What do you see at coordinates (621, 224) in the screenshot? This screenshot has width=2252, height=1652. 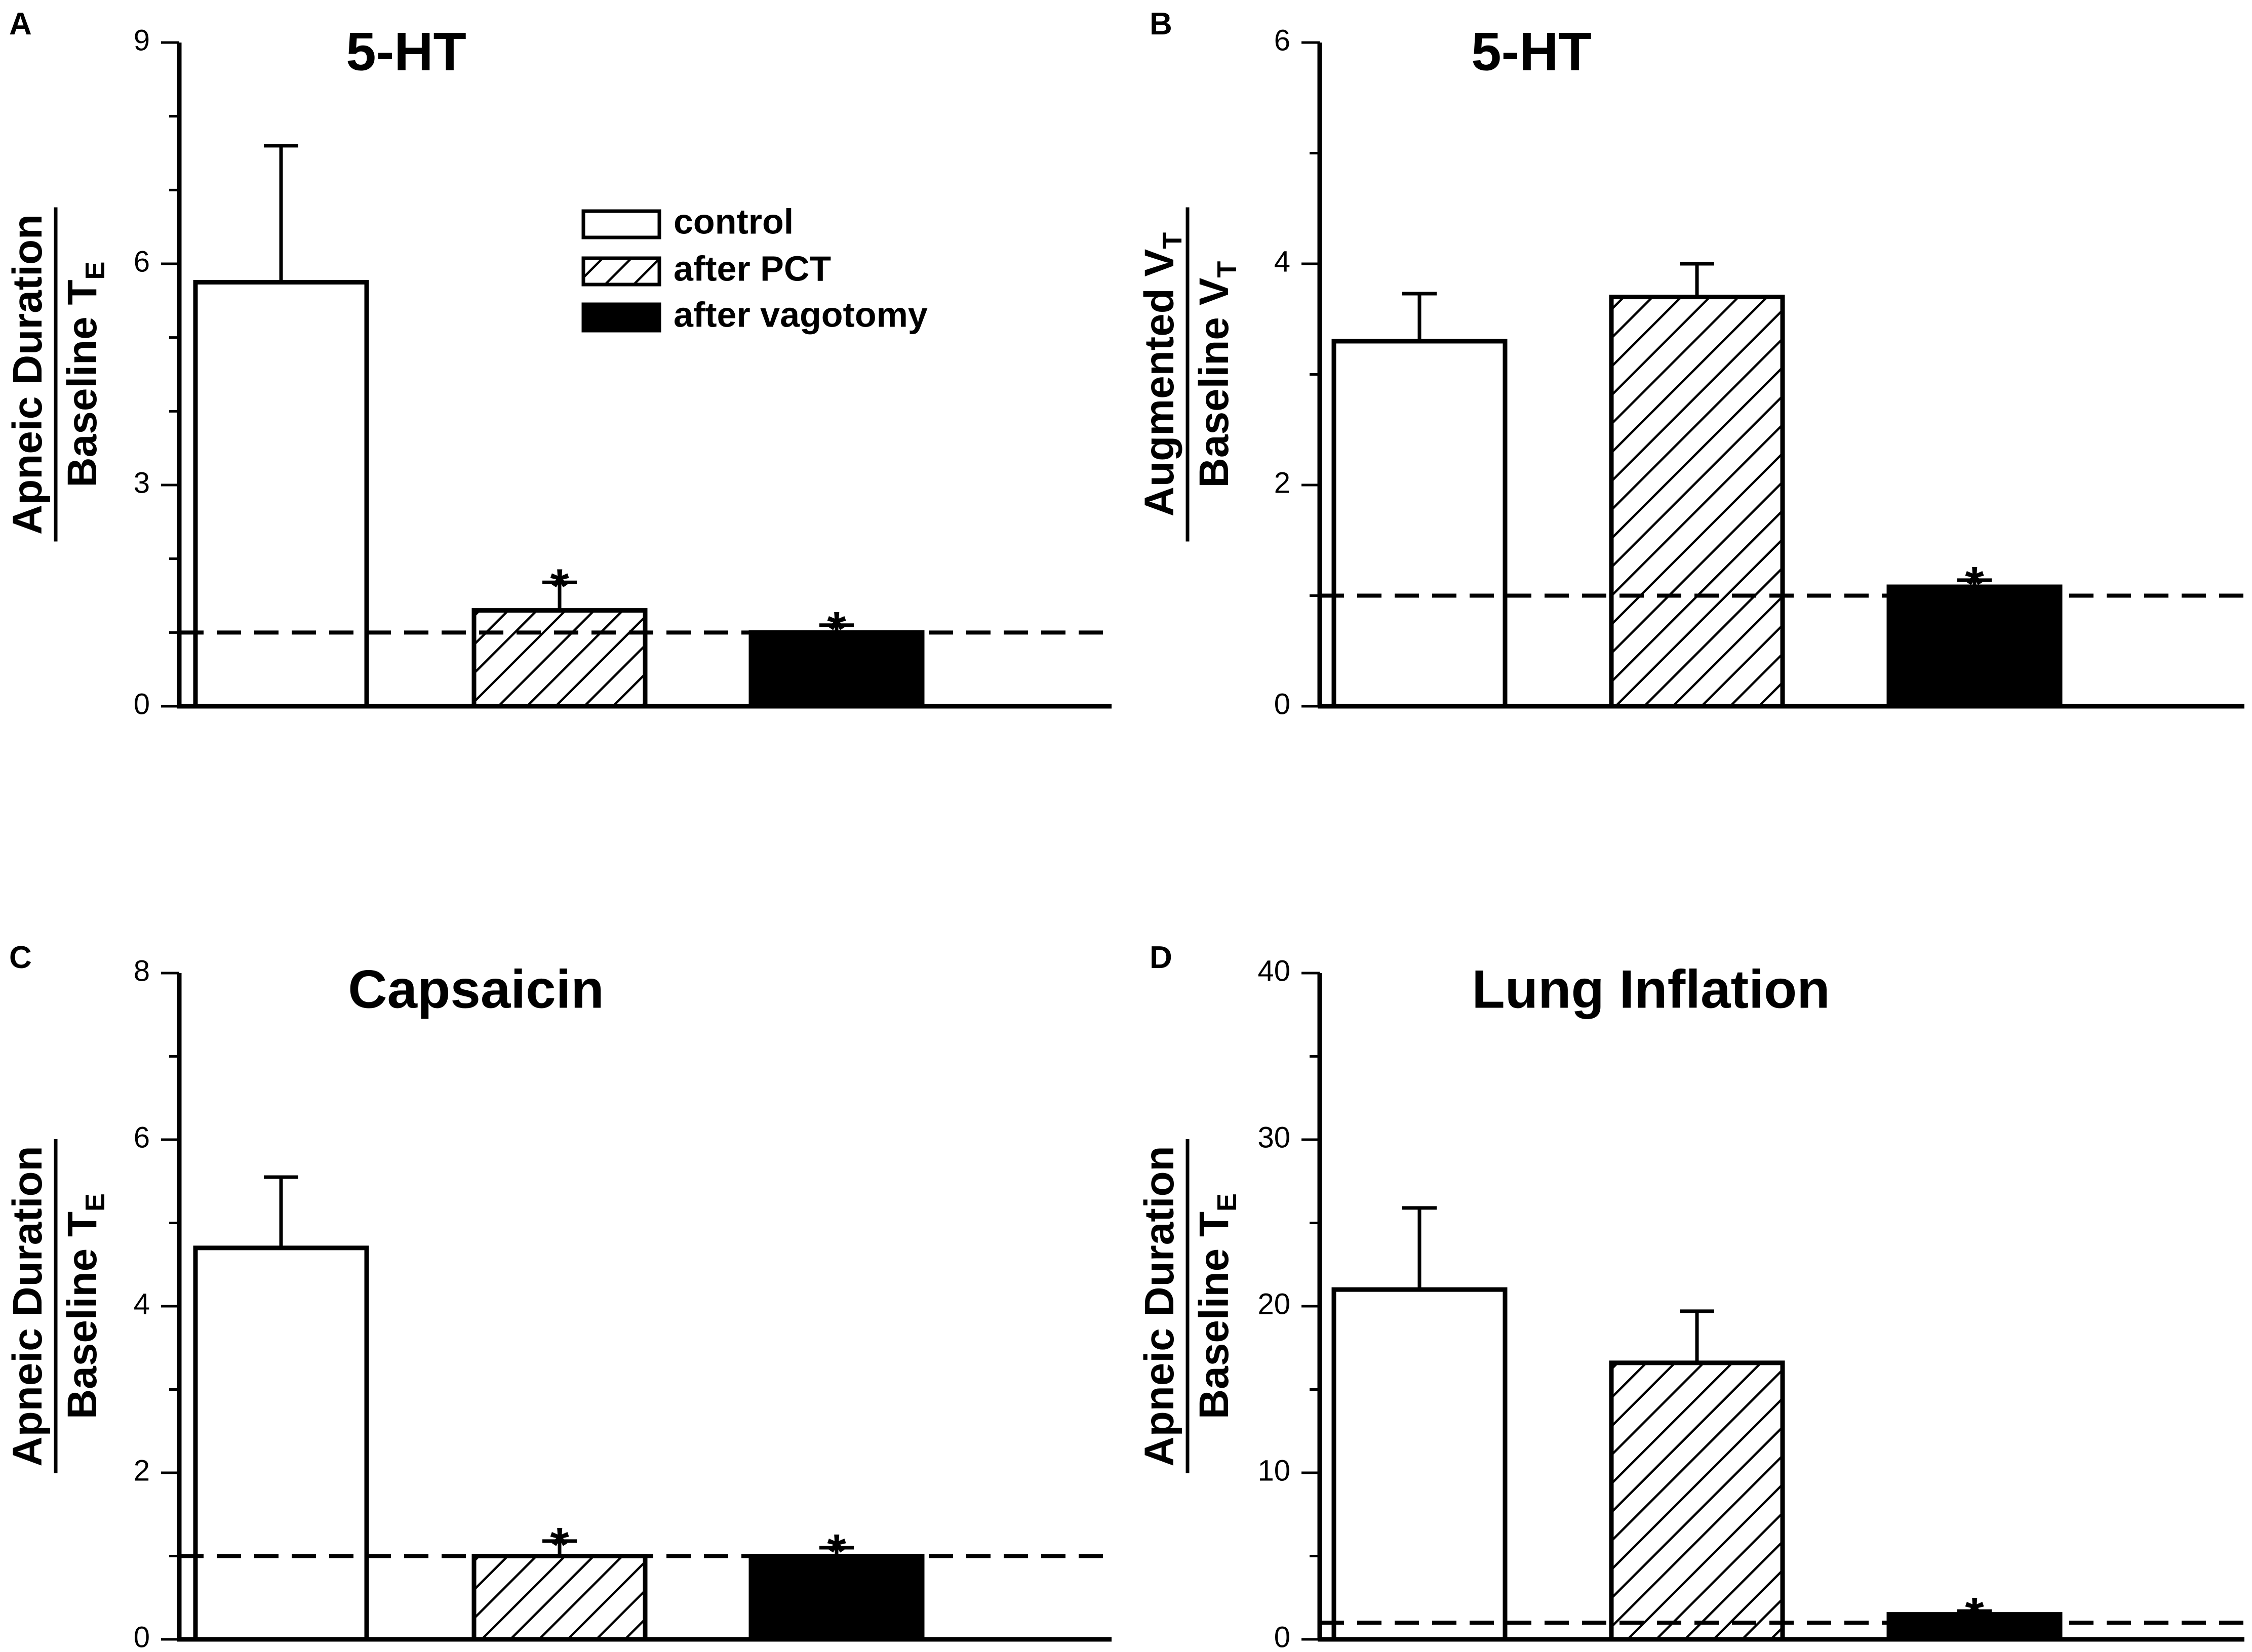 I see `legend-swatch-control` at bounding box center [621, 224].